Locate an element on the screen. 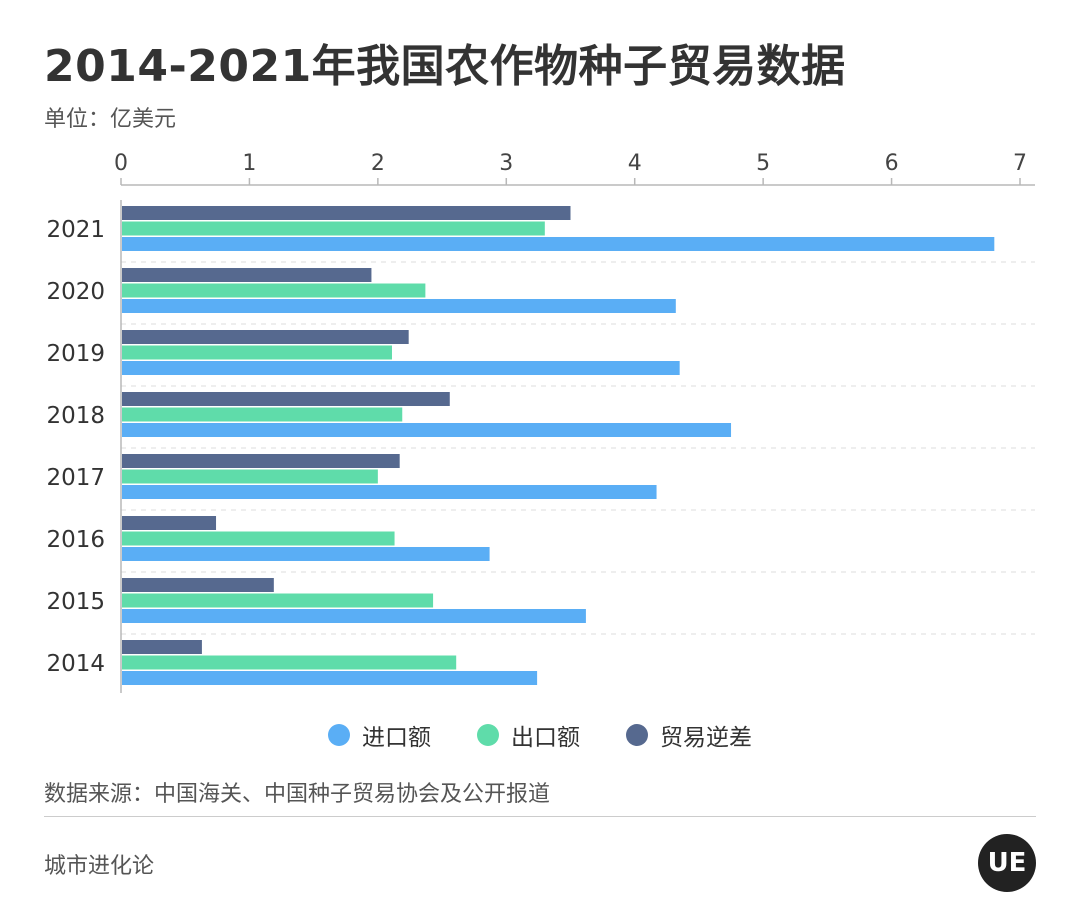  bar-贸易逆差-2016 is located at coordinates (169, 523).